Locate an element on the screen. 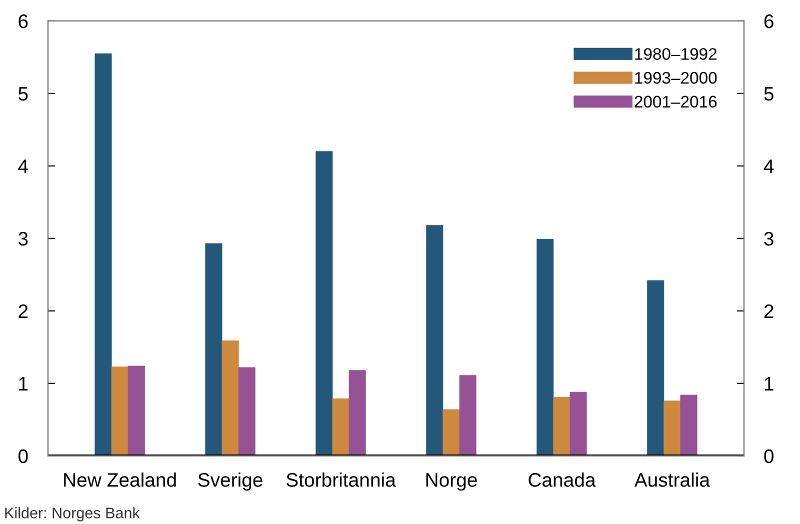 The height and width of the screenshot is (524, 800). x-tick-label: Sverige is located at coordinates (230, 481).